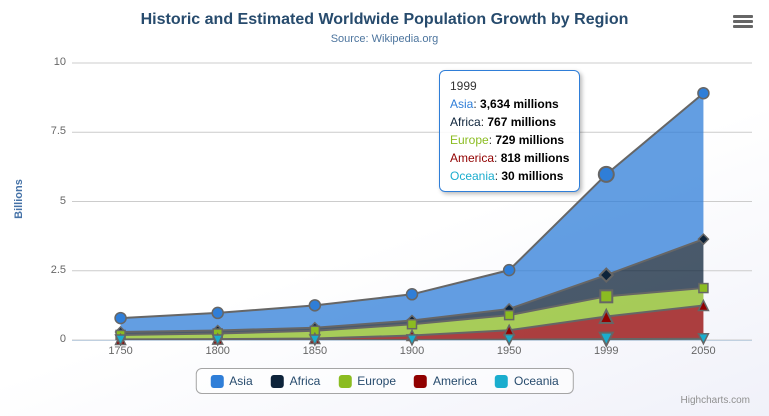 This screenshot has height=416, width=769. Describe the element at coordinates (606, 174) in the screenshot. I see `marker-asia-1999` at that location.